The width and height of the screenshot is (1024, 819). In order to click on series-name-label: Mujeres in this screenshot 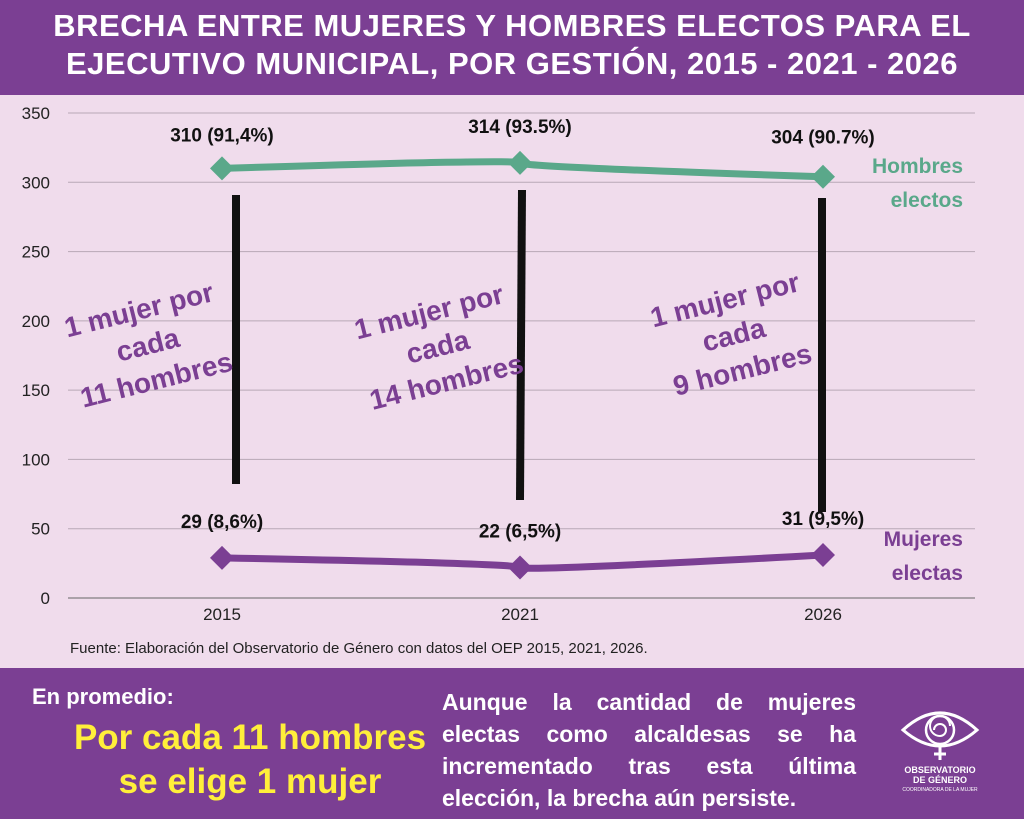, I will do `click(923, 539)`.